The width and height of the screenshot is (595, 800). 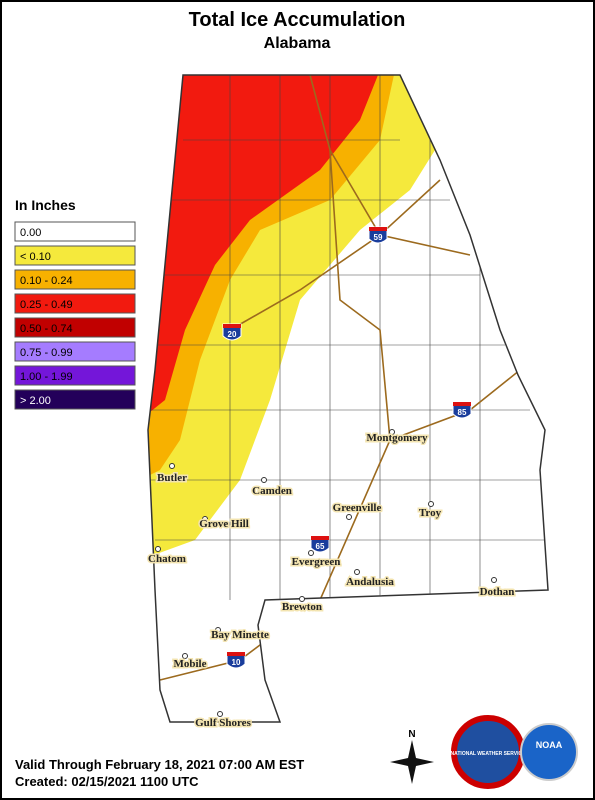 I want to click on interstate-number: 10, so click(x=236, y=662).